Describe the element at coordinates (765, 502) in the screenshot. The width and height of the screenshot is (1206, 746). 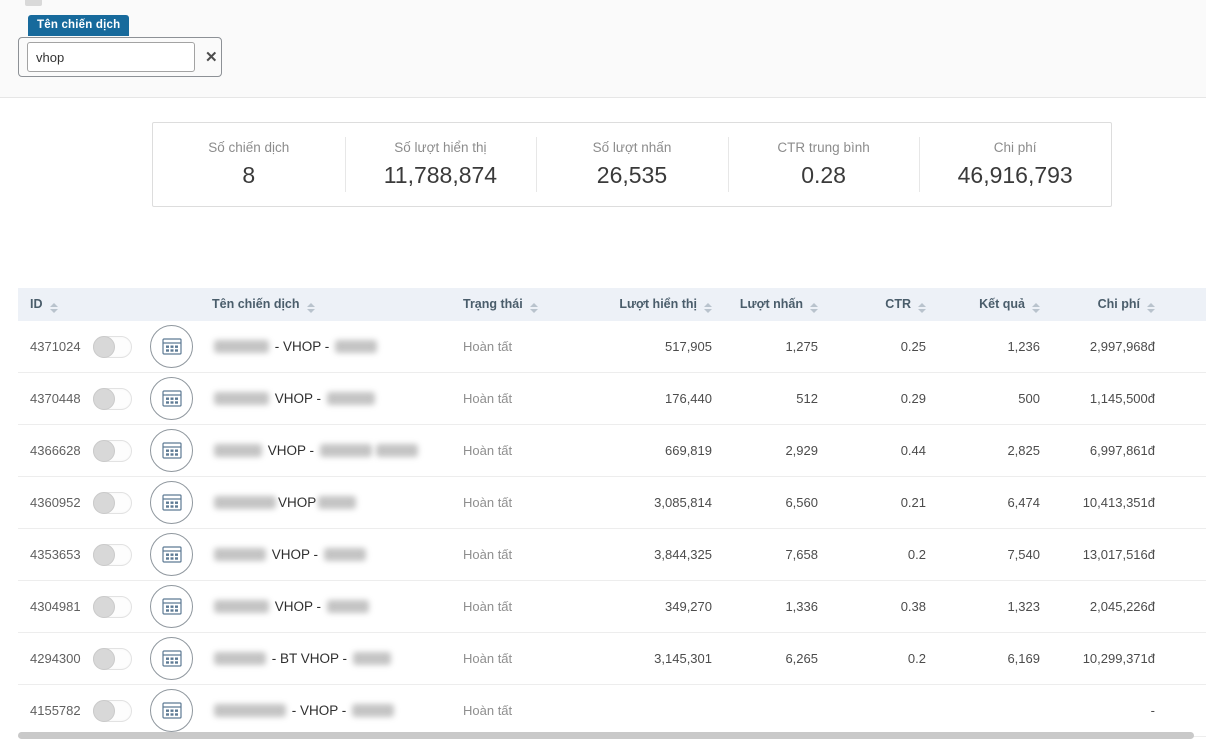
I see `clicks-value: 6,560` at that location.